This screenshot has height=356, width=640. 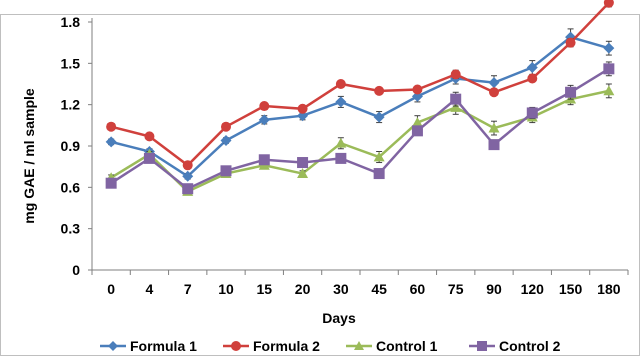 I want to click on x-tick-label: 0, so click(x=111, y=289).